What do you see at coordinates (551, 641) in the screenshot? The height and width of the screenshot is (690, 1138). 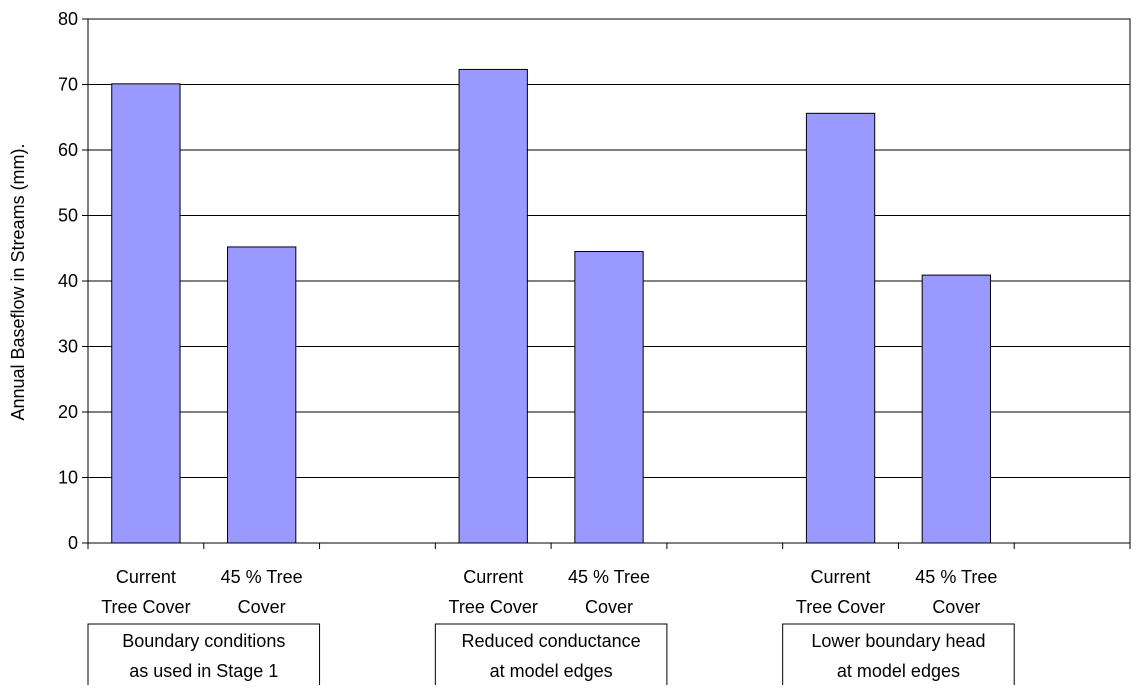 I see `group-label: Reduced conductance` at bounding box center [551, 641].